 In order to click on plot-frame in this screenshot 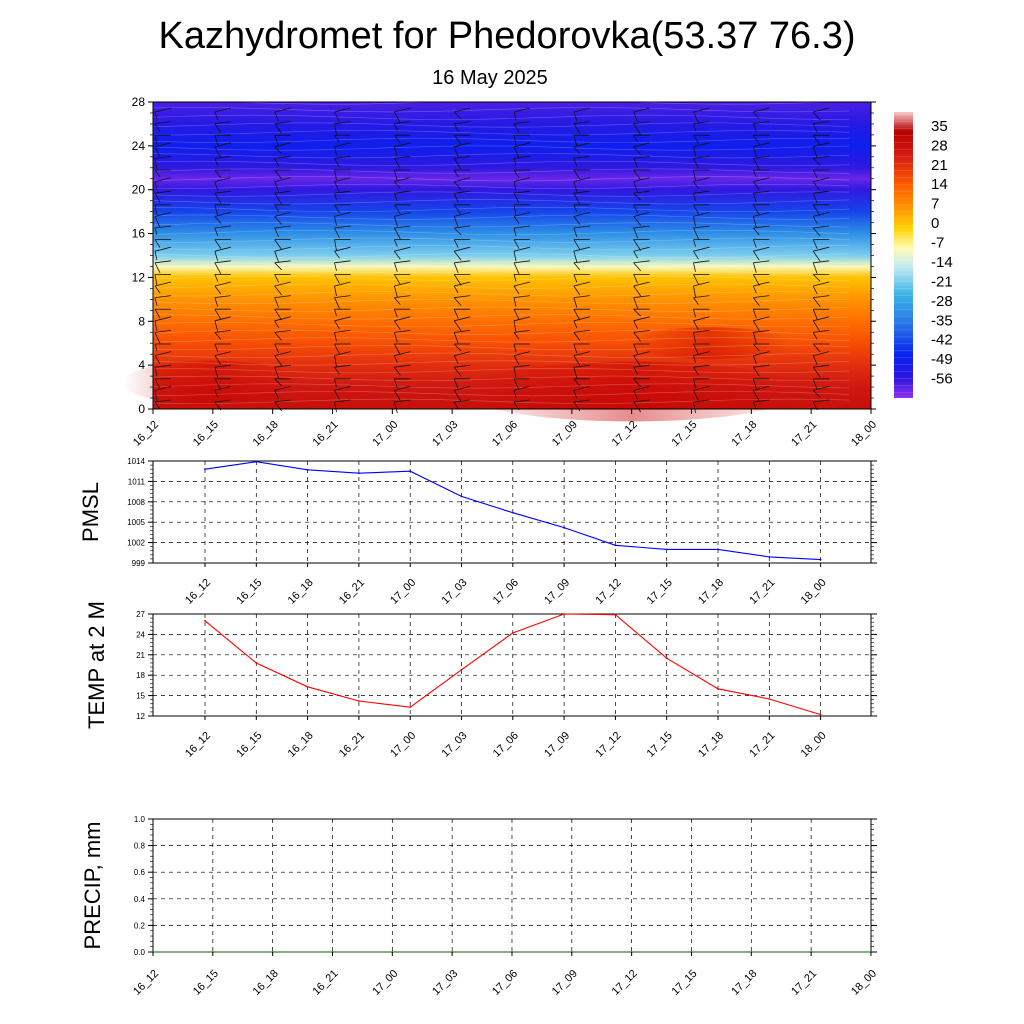, I will do `click(512, 512)`.